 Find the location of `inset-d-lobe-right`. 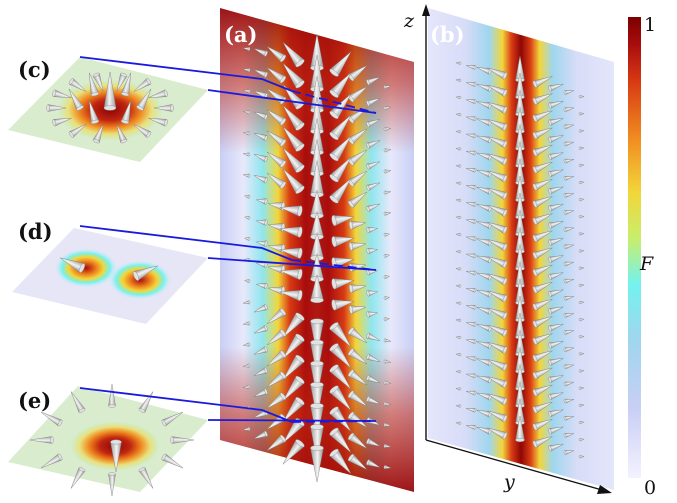

inset-d-lobe-right is located at coordinates (140, 280).